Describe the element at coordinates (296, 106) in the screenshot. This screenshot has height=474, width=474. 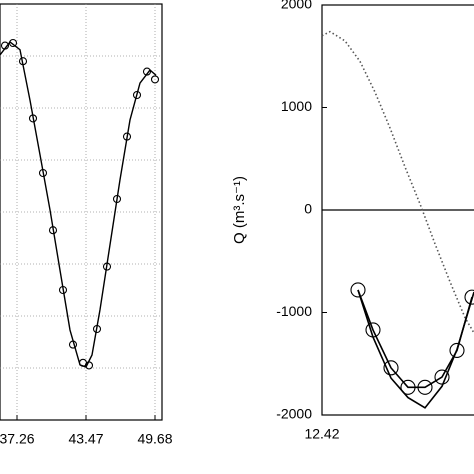
I see `y-tick-label: 1000` at that location.